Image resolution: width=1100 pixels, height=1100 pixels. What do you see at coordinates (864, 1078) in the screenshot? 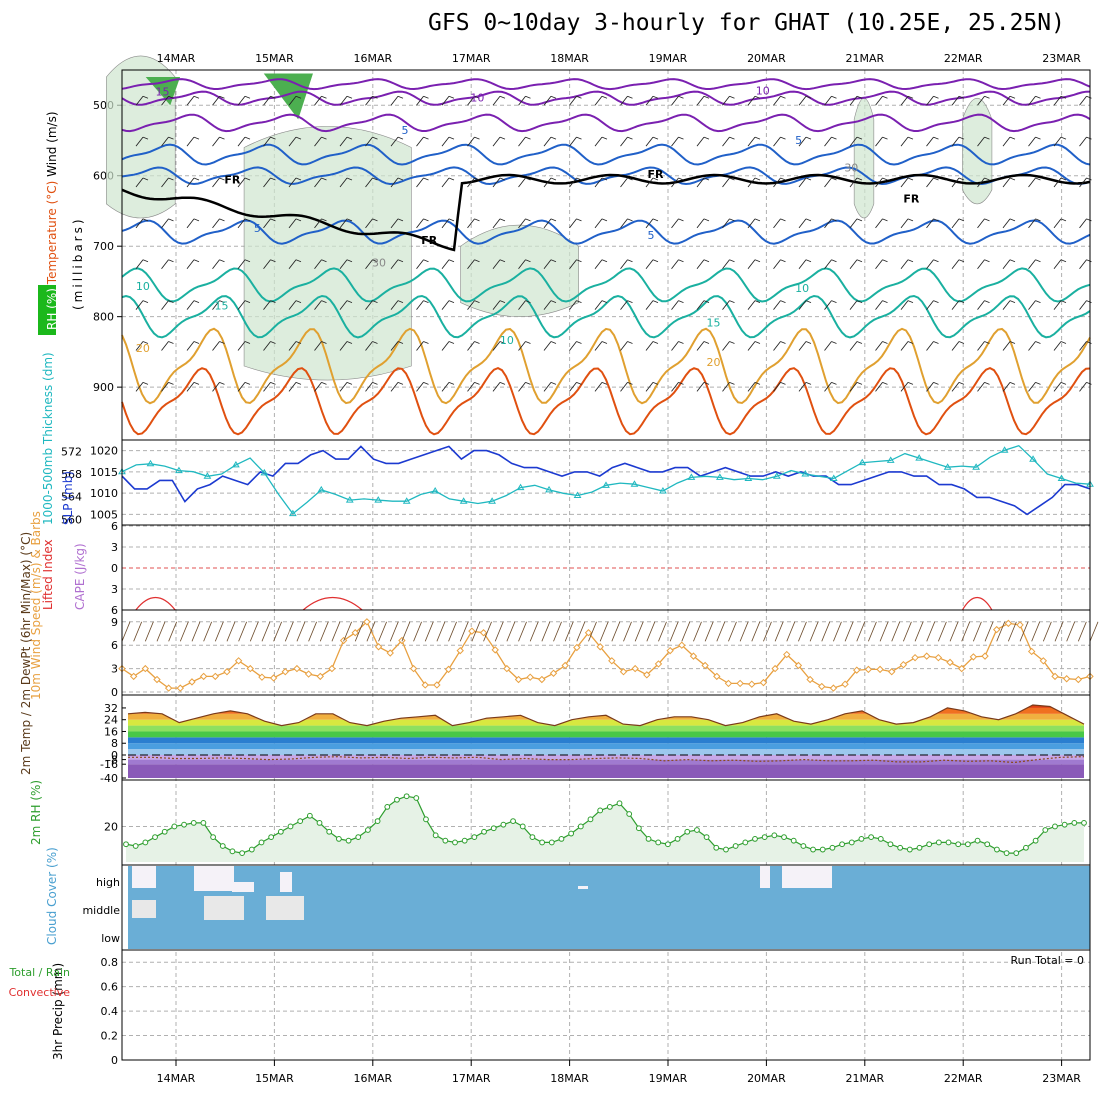
I see `date-label-bottom: 21MAR` at bounding box center [864, 1078].